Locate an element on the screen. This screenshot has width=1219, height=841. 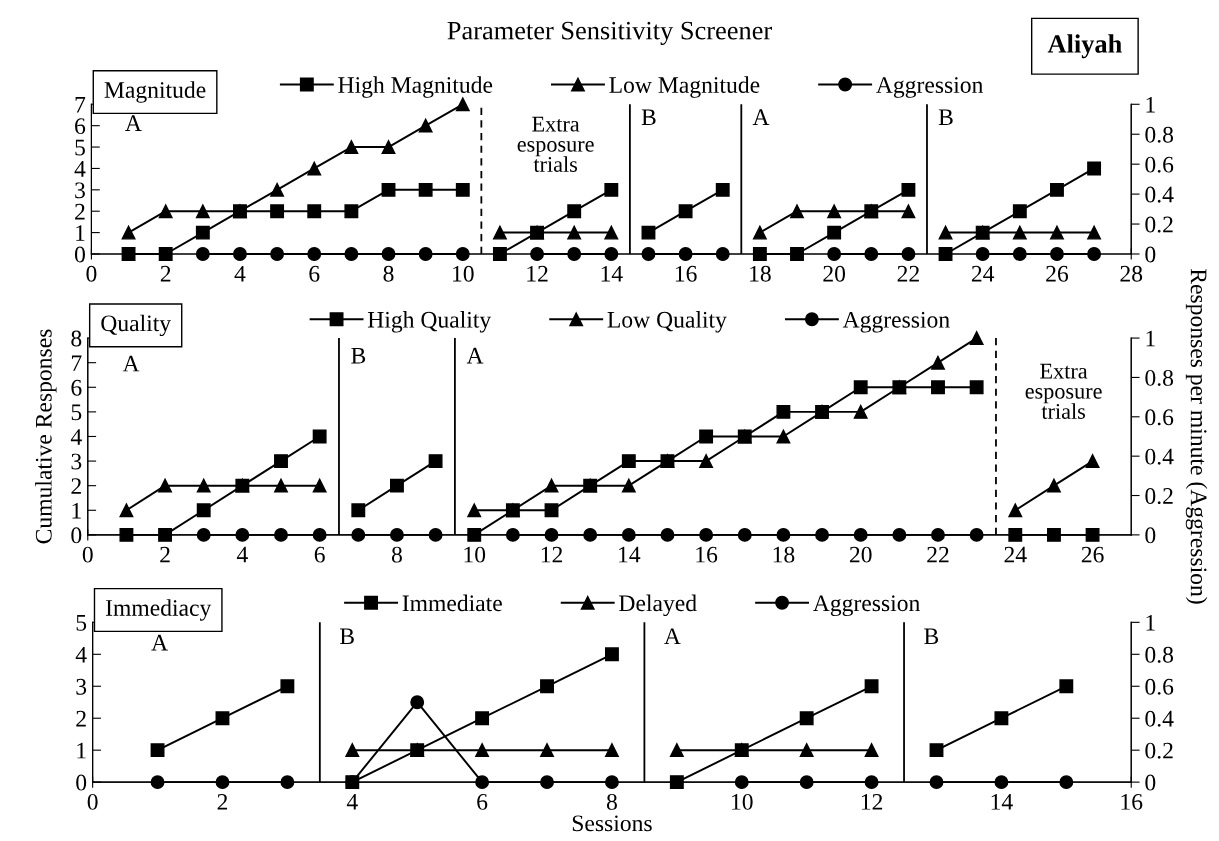
y-axis-title: Cumulative Responses is located at coordinates (46, 436).